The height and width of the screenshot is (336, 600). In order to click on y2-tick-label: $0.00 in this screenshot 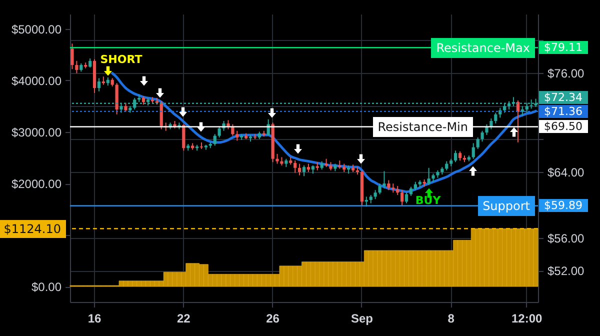, I will do `click(46, 287)`.